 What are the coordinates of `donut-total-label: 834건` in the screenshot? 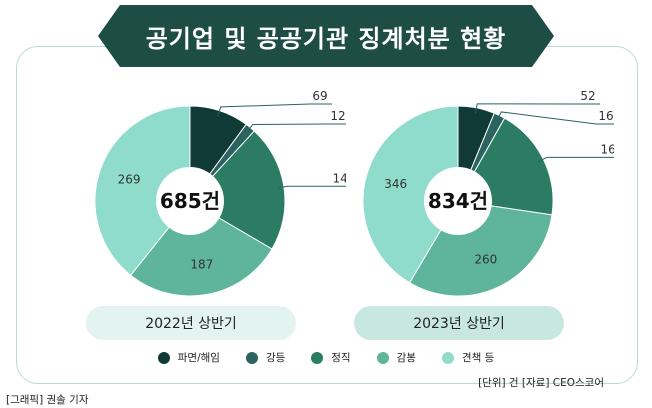 It's located at (458, 201).